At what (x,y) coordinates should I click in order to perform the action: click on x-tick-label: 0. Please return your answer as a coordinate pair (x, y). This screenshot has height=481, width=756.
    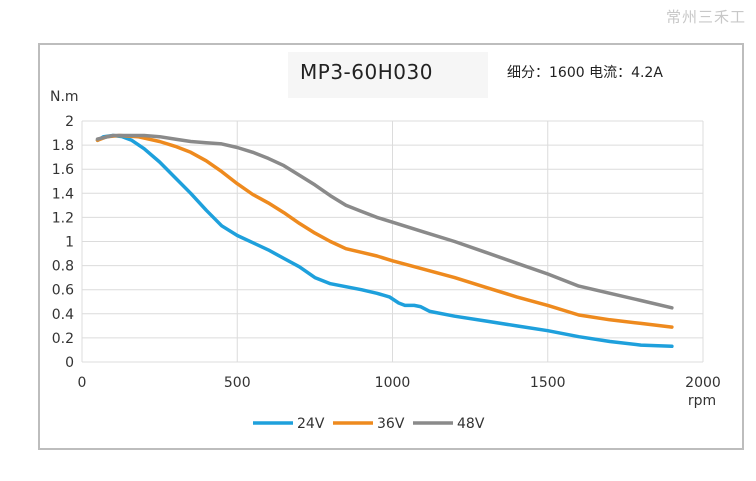
    Looking at the image, I should click on (82, 383).